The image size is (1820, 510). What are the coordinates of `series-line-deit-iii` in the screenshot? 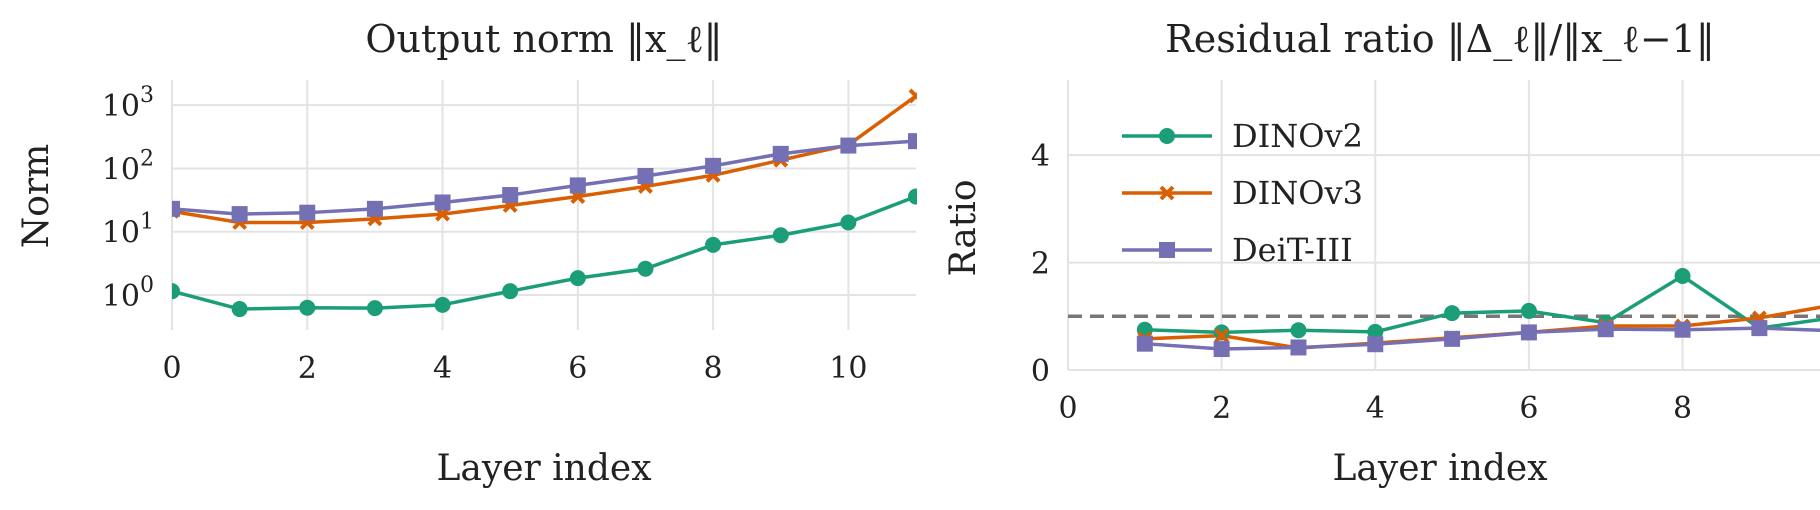 It's located at (544, 177).